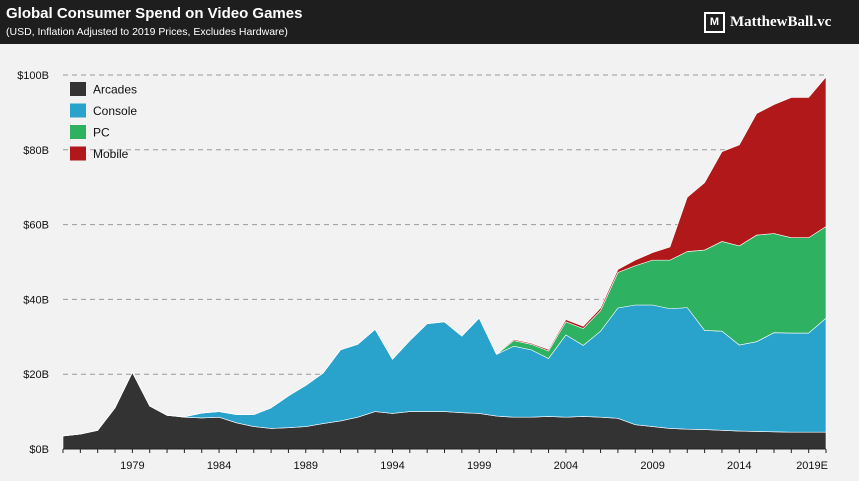  I want to click on legend: Arcades Console PC Mobile, so click(103, 121).